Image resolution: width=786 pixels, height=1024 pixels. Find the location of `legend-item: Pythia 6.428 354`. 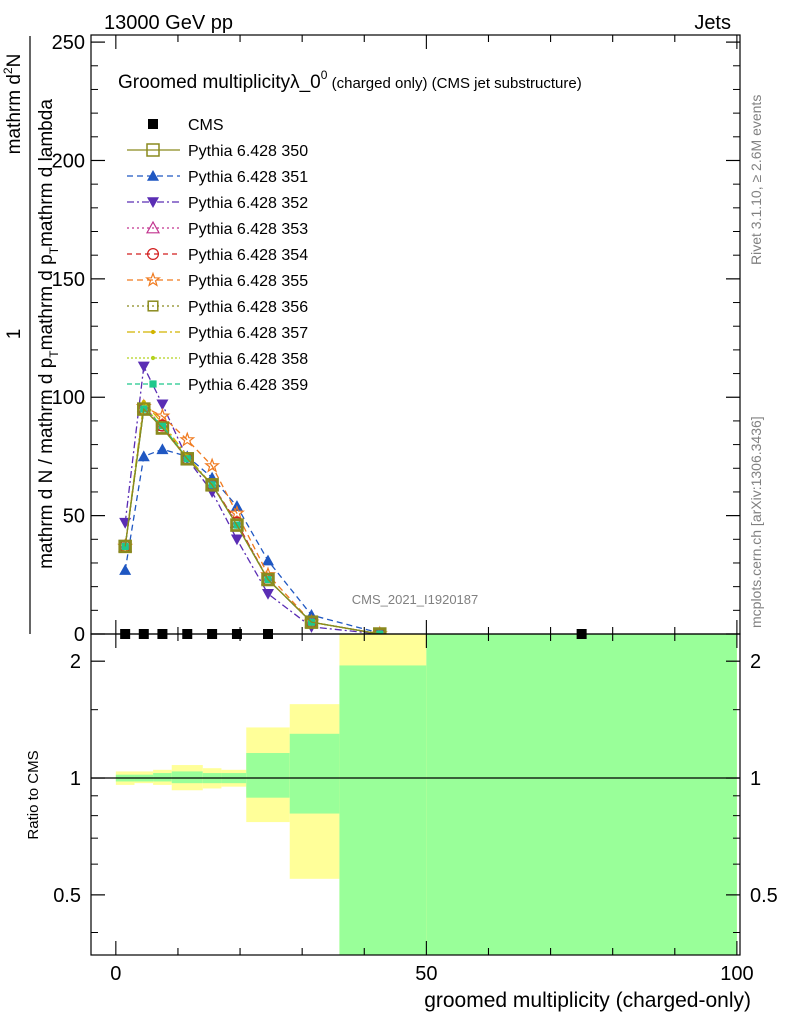

legend-item: Pythia 6.428 354 is located at coordinates (217, 255).